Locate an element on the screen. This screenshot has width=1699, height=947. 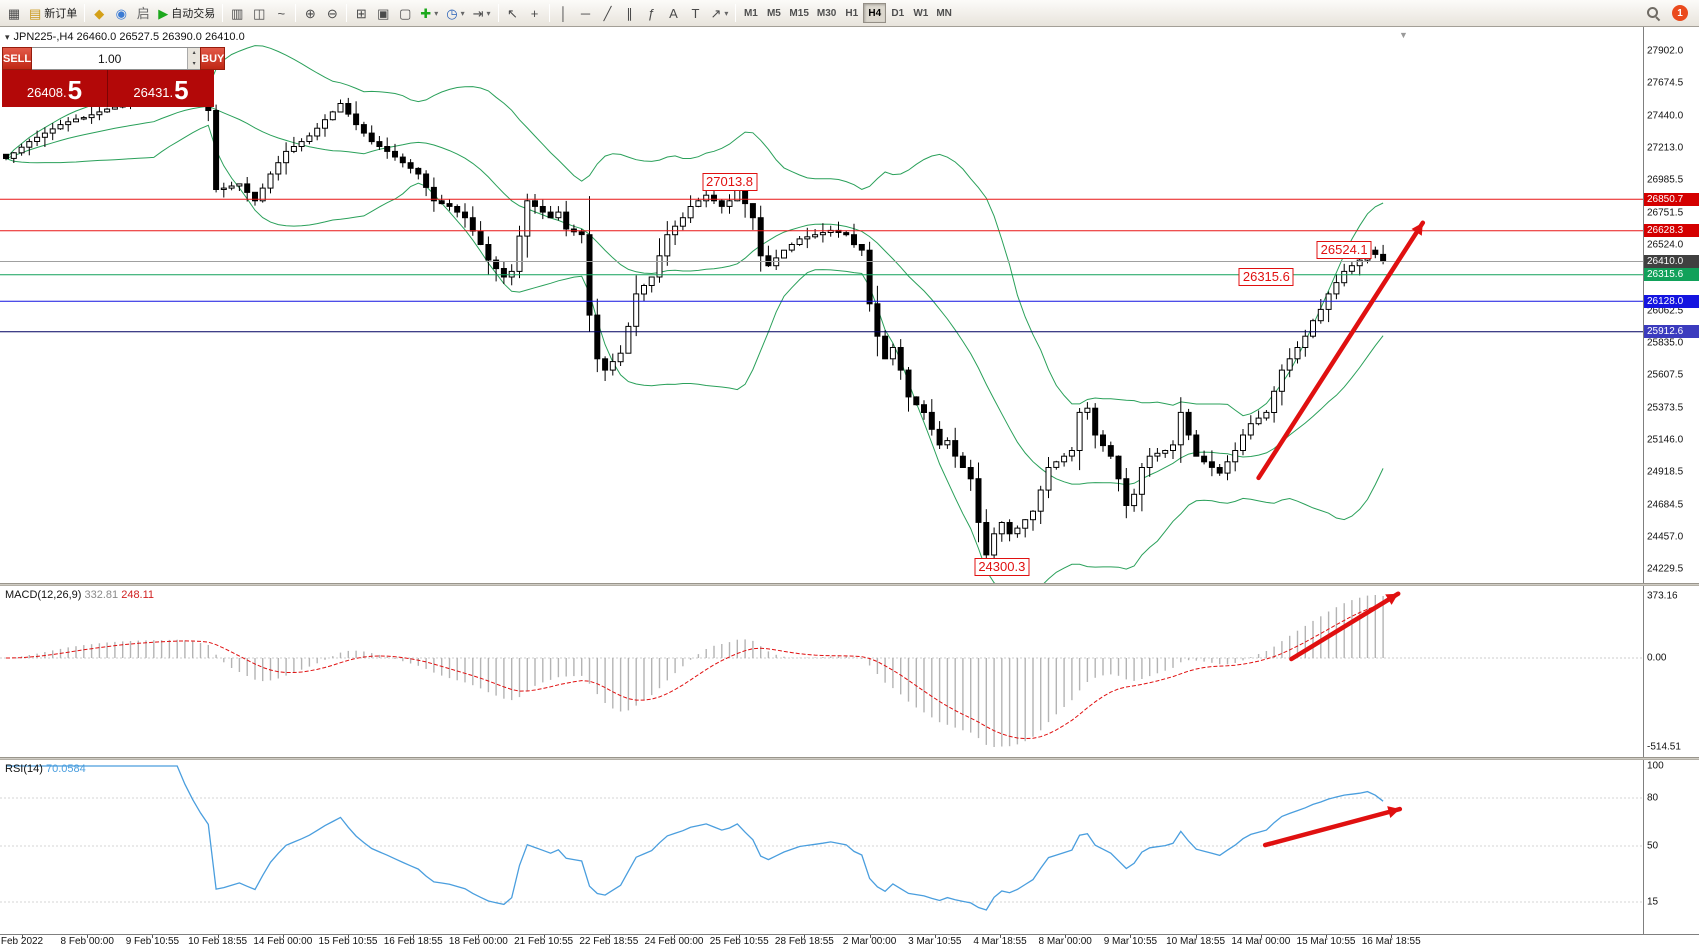
buy-button: BUY is located at coordinates (213, 58).